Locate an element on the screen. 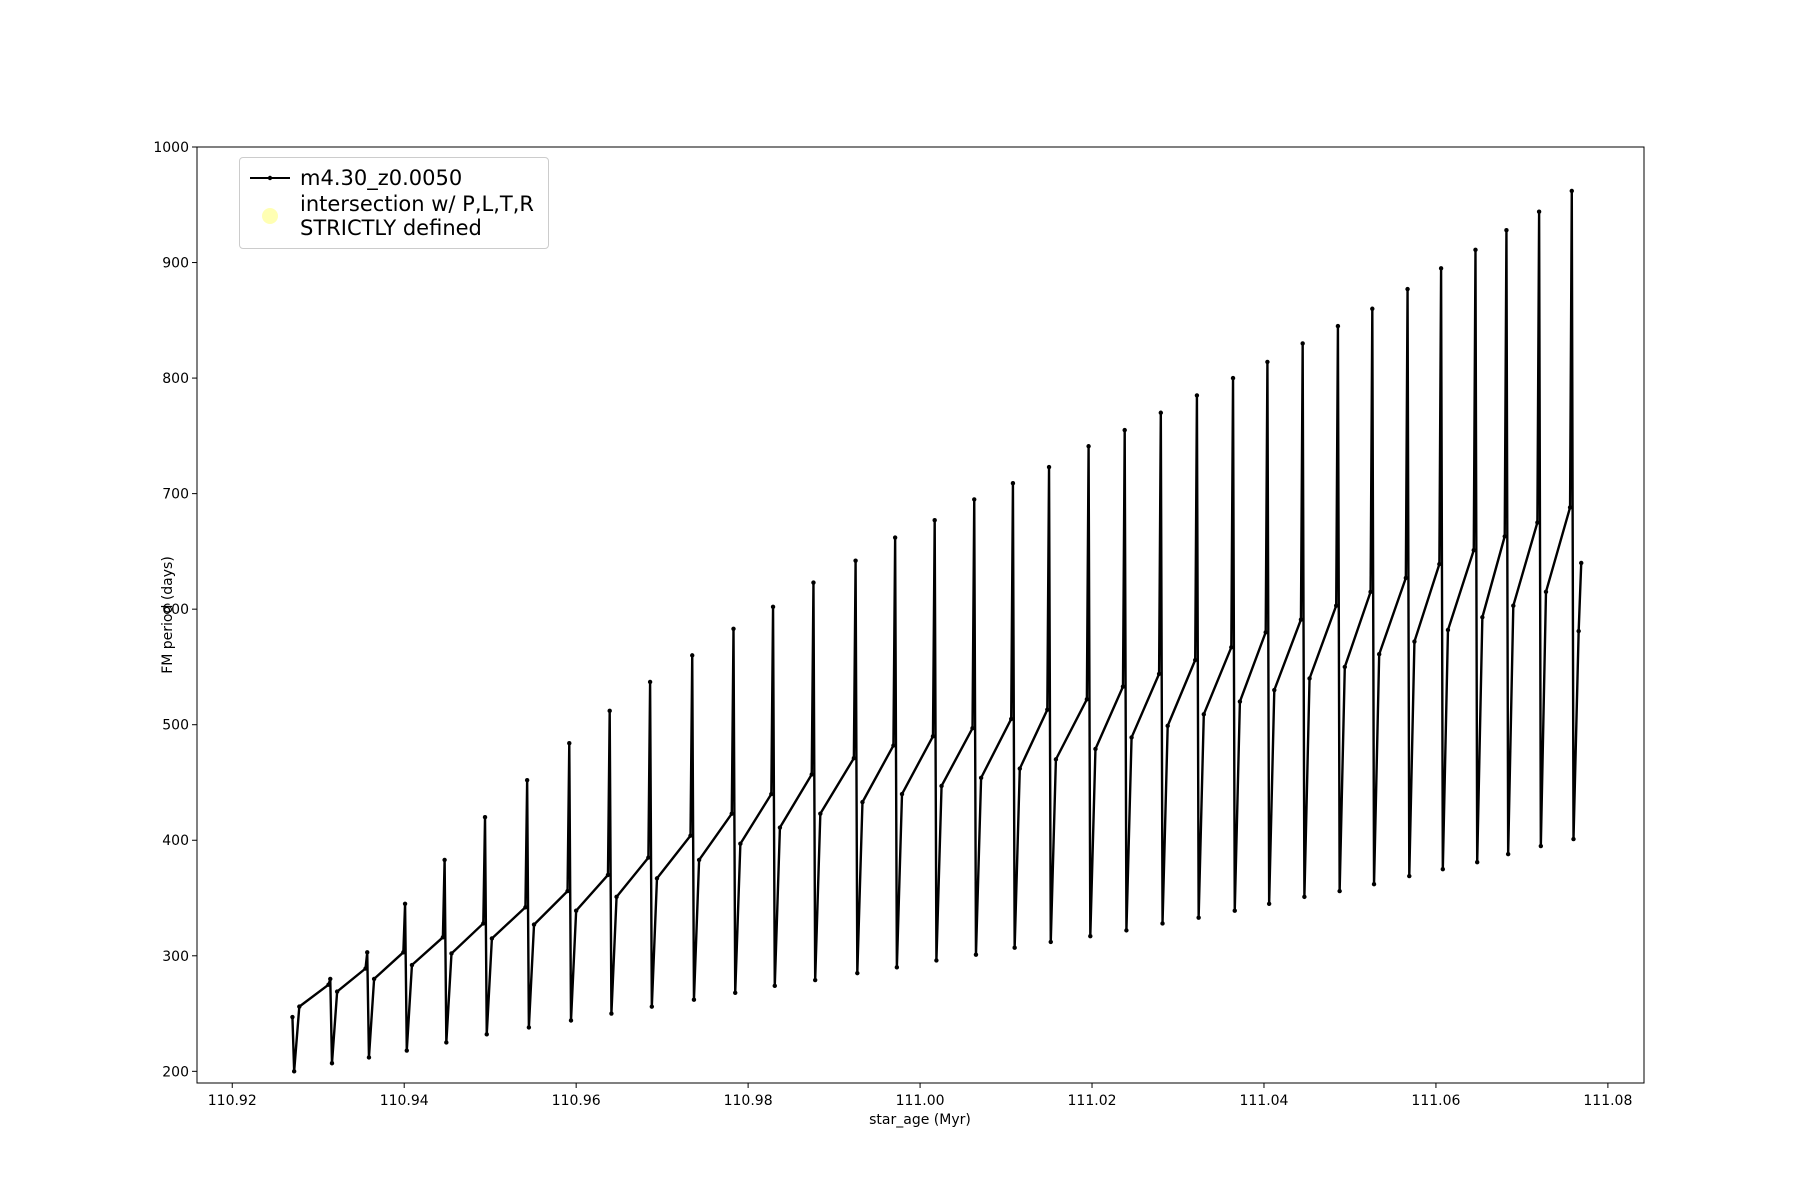 The image size is (1800, 1200). x-tick-label: 111.06 is located at coordinates (1435, 1101).